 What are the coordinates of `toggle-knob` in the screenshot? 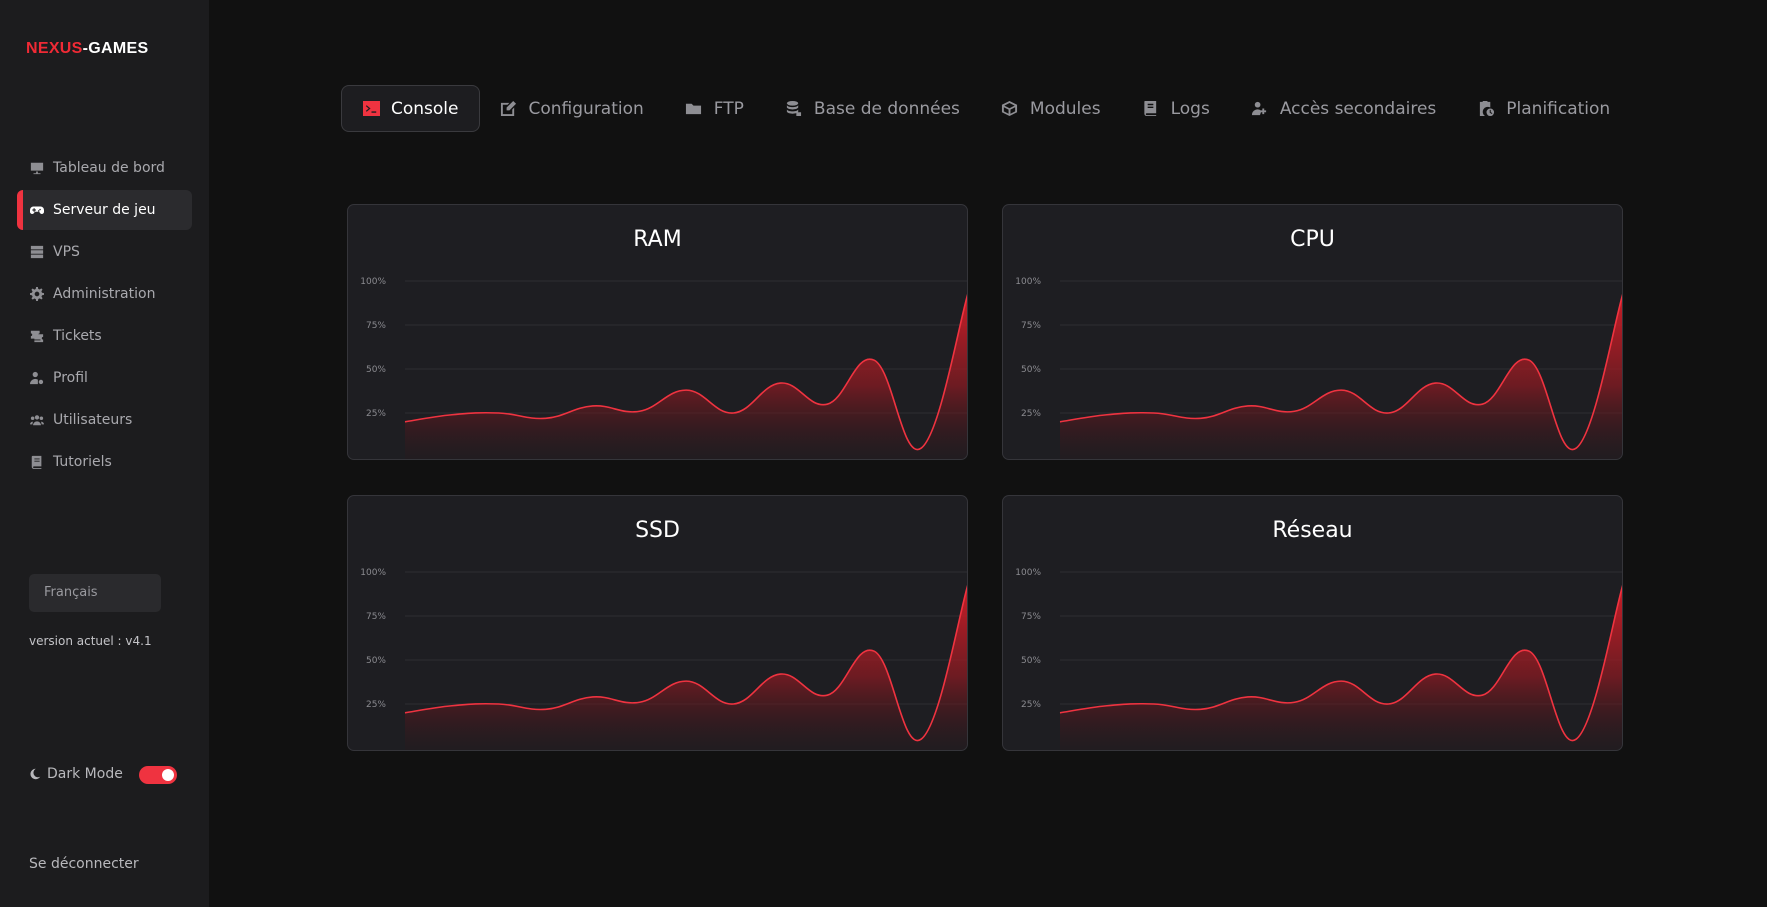 It's located at (168, 775).